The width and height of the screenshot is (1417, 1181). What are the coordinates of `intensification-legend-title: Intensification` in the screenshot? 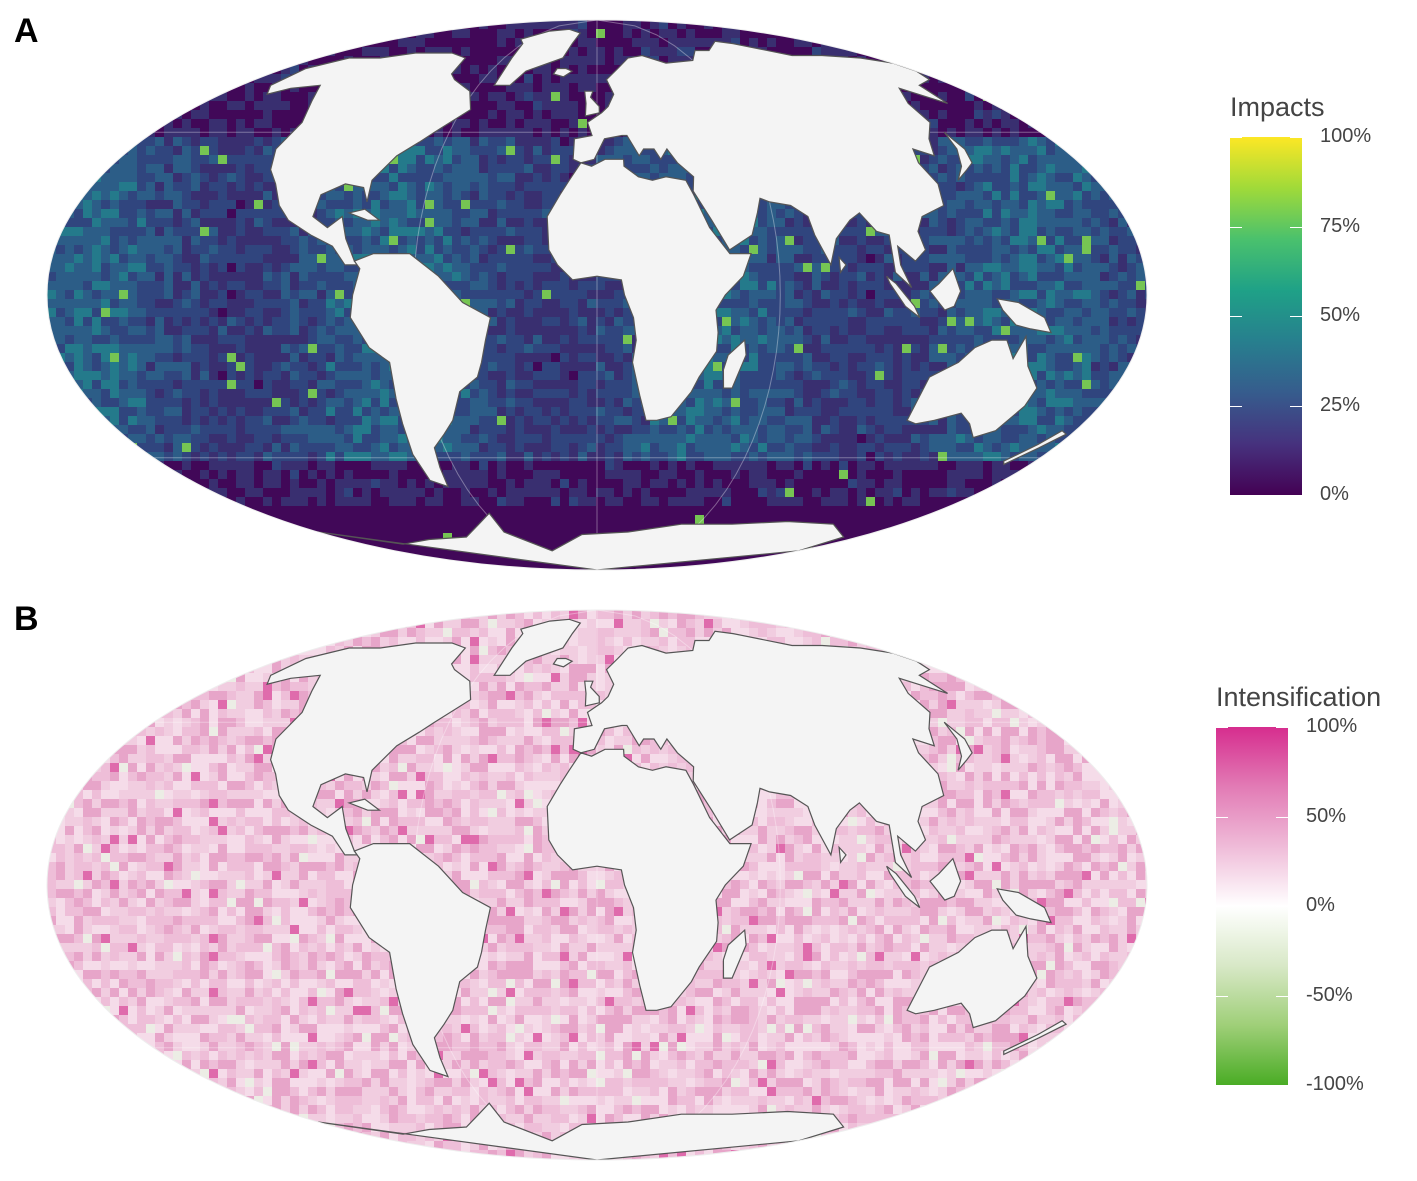 It's located at (1299, 697).